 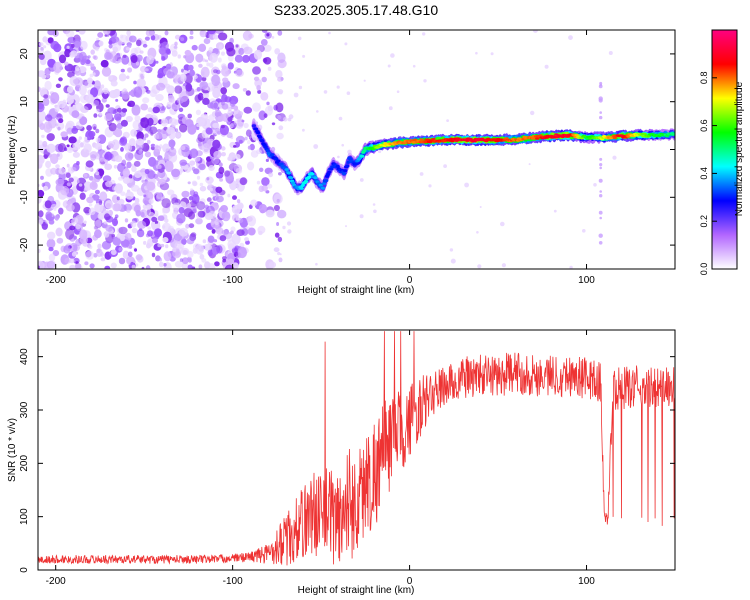 I want to click on y-tick-label: 0, so click(x=24, y=149).